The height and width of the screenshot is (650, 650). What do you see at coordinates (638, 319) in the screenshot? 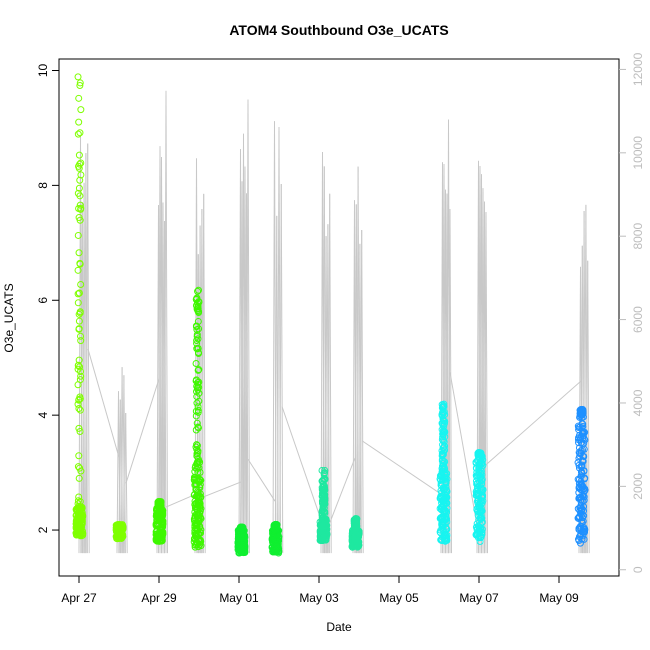
I see `y2-tick-label: 6000` at bounding box center [638, 319].